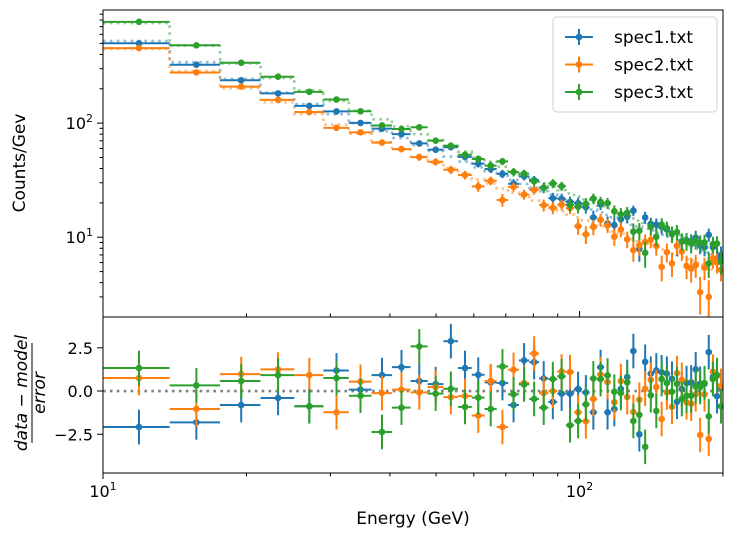 This screenshot has height=542, width=733. Describe the element at coordinates (99, 491) in the screenshot. I see `x-tick-label-base: 10` at that location.